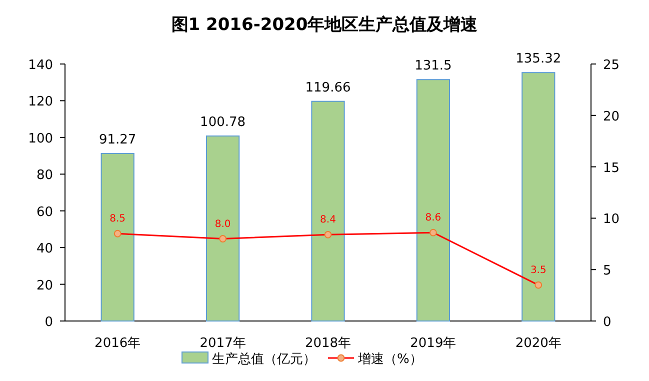  What do you see at coordinates (611, 220) in the screenshot?
I see `y2-tick-label: 10` at bounding box center [611, 220].